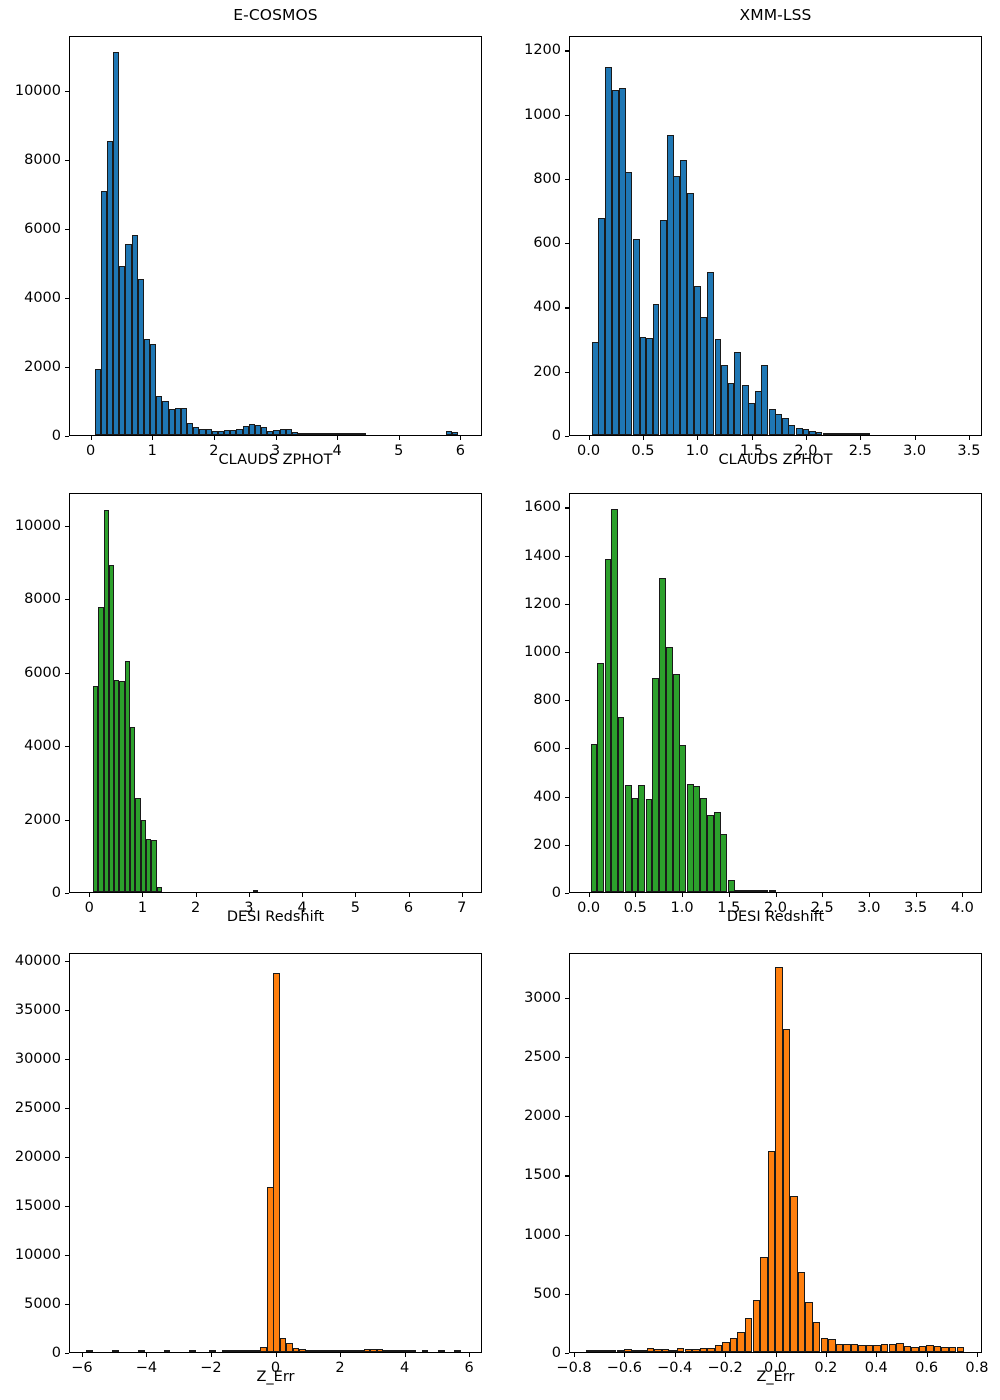 This screenshot has height=1400, width=1000. What do you see at coordinates (643, 451) in the screenshot?
I see `x-axis-tick-label: 0.5` at bounding box center [643, 451].